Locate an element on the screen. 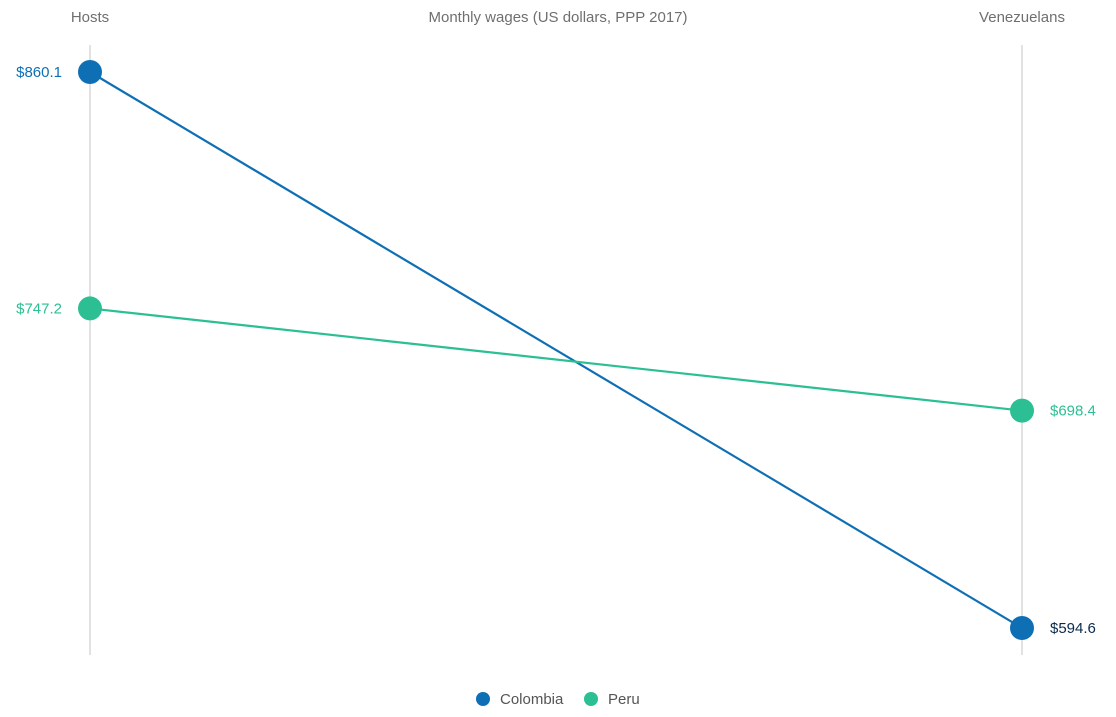 The width and height of the screenshot is (1116, 717). legend-marker-colombia is located at coordinates (483, 699).